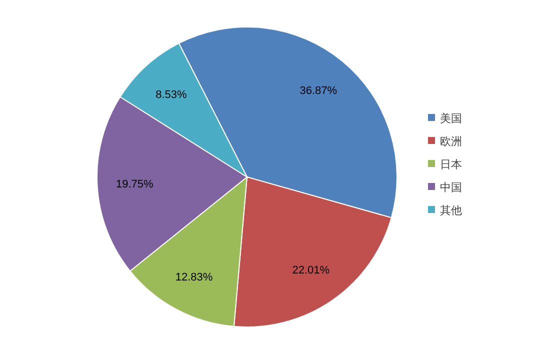 This screenshot has width=537, height=338. What do you see at coordinates (194, 277) in the screenshot?
I see `data-label: 12.83%` at bounding box center [194, 277].